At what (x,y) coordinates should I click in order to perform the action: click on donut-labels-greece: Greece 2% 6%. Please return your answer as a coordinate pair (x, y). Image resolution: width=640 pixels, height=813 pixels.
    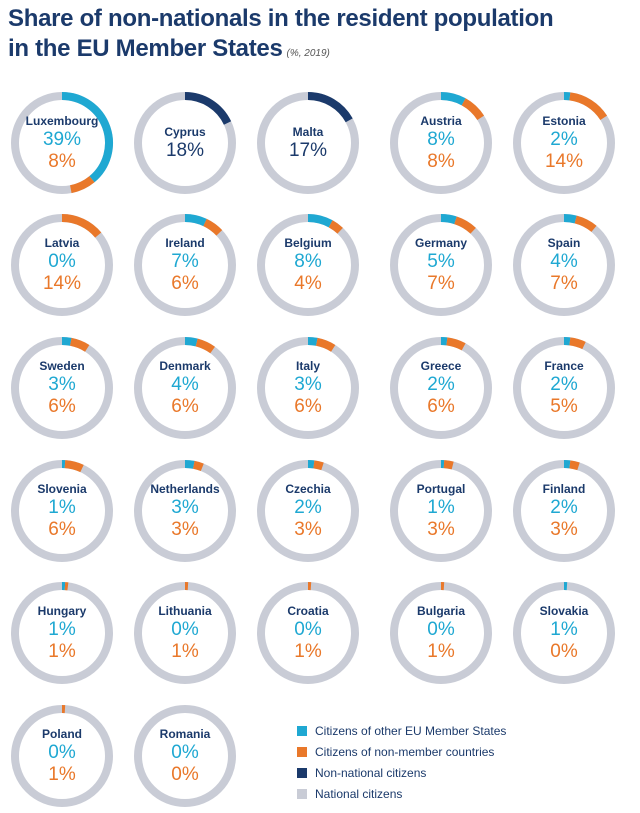
    Looking at the image, I should click on (441, 388).